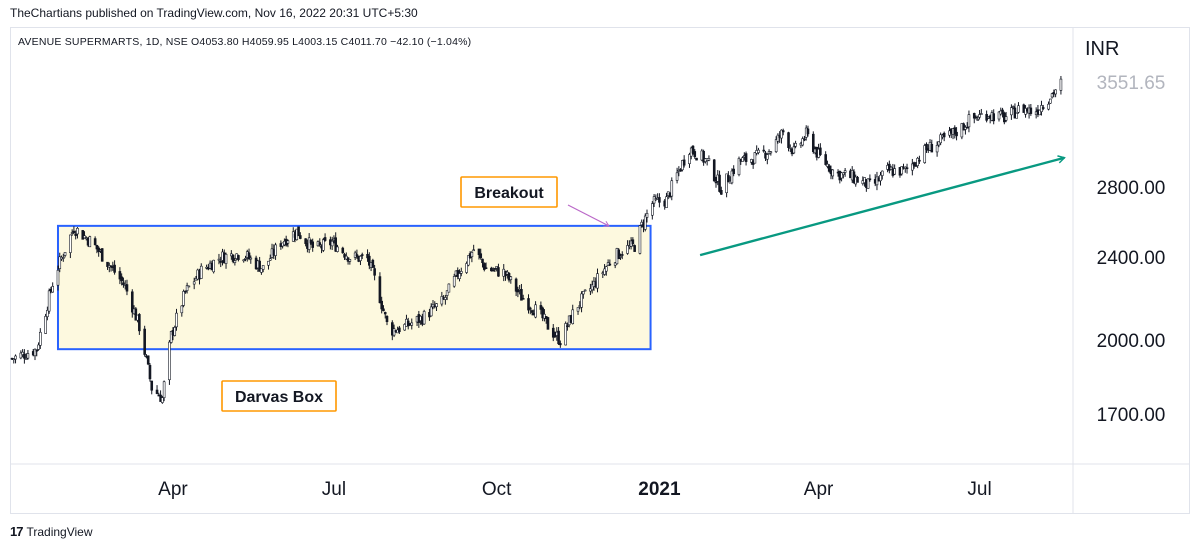 The image size is (1200, 551). Describe the element at coordinates (59, 531) in the screenshot. I see `brand-name: TradingView` at that location.